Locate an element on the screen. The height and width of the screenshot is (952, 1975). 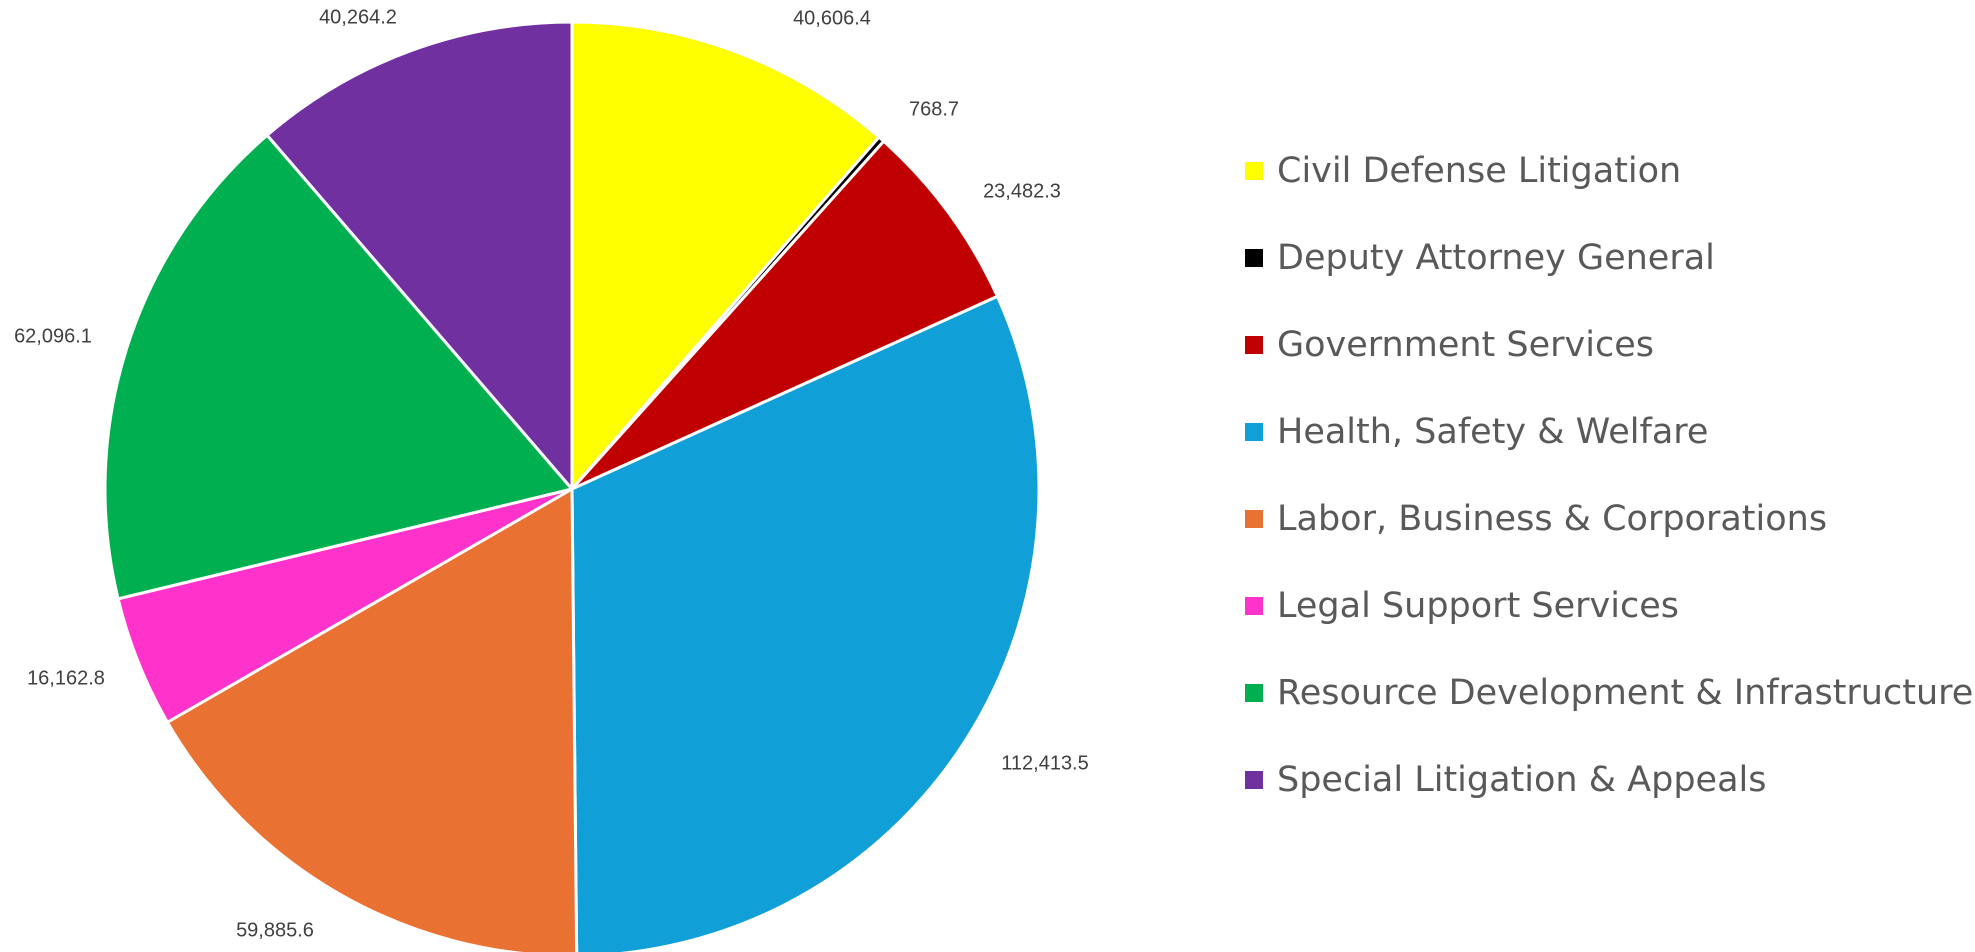
legend-label: Health, Safety & Welfare is located at coordinates (1493, 431).